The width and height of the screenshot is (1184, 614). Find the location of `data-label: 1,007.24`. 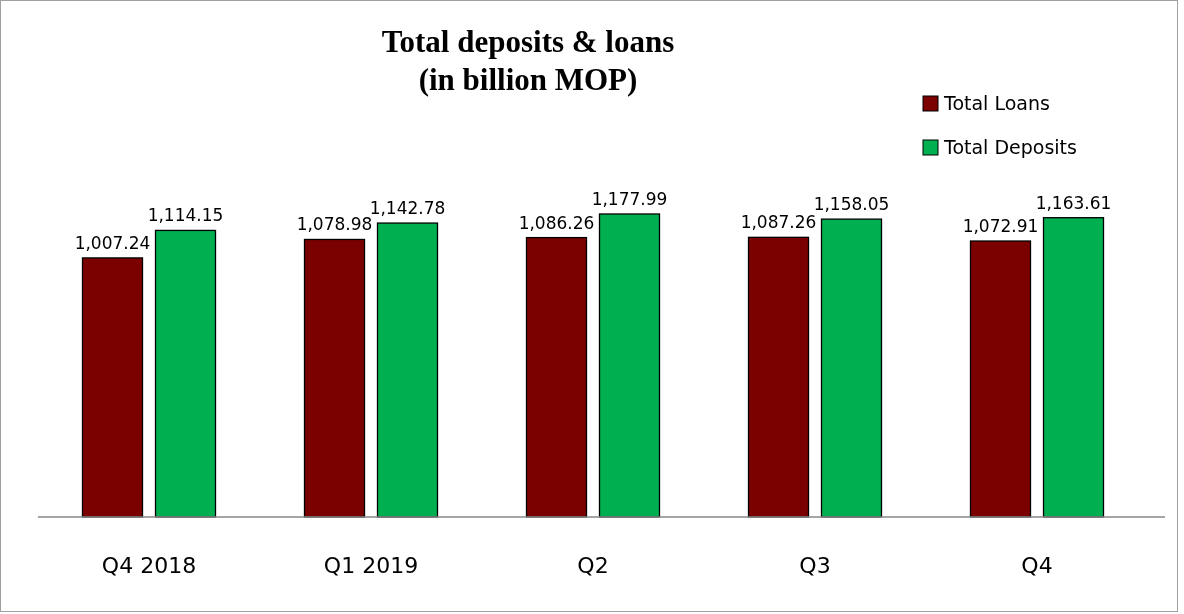

data-label: 1,007.24 is located at coordinates (112, 242).